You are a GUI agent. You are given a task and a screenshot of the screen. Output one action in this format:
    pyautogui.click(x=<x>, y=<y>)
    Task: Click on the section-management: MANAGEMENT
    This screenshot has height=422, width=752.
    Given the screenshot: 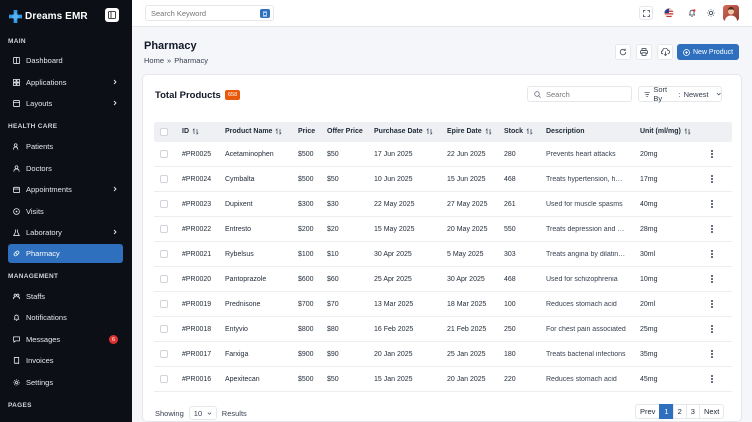 What is the action you would take?
    pyautogui.click(x=33, y=276)
    